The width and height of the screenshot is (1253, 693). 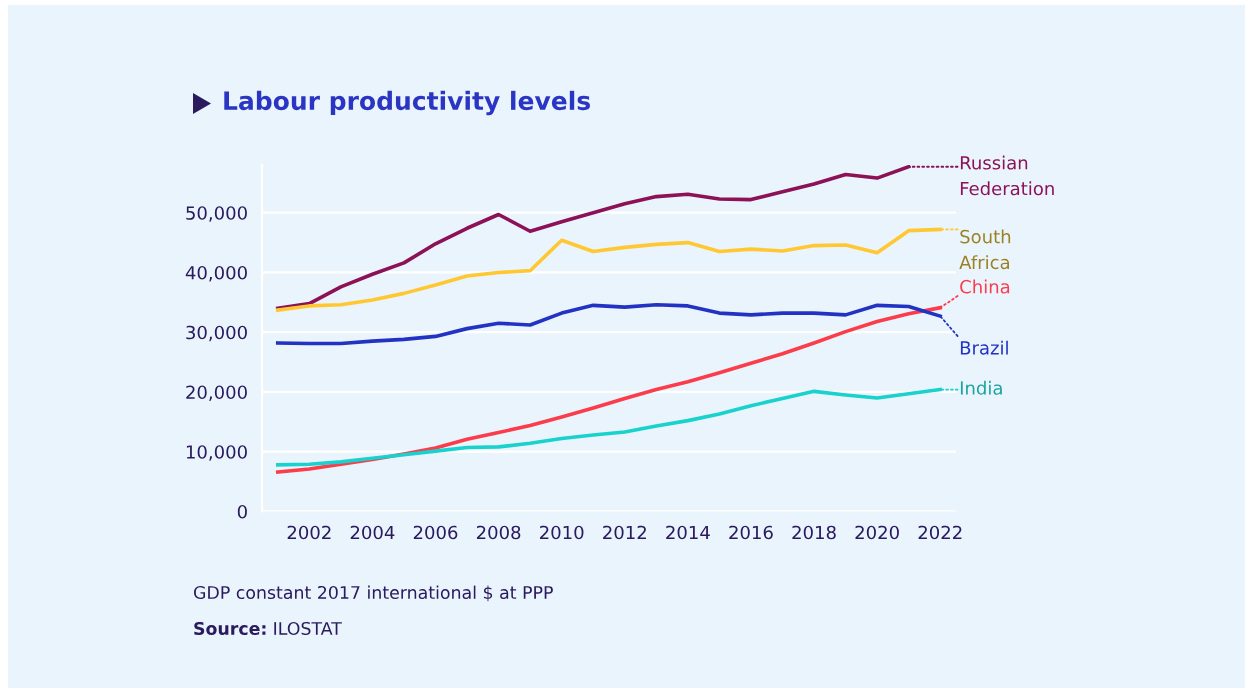 What do you see at coordinates (435, 532) in the screenshot?
I see `x-tick-label: 2006` at bounding box center [435, 532].